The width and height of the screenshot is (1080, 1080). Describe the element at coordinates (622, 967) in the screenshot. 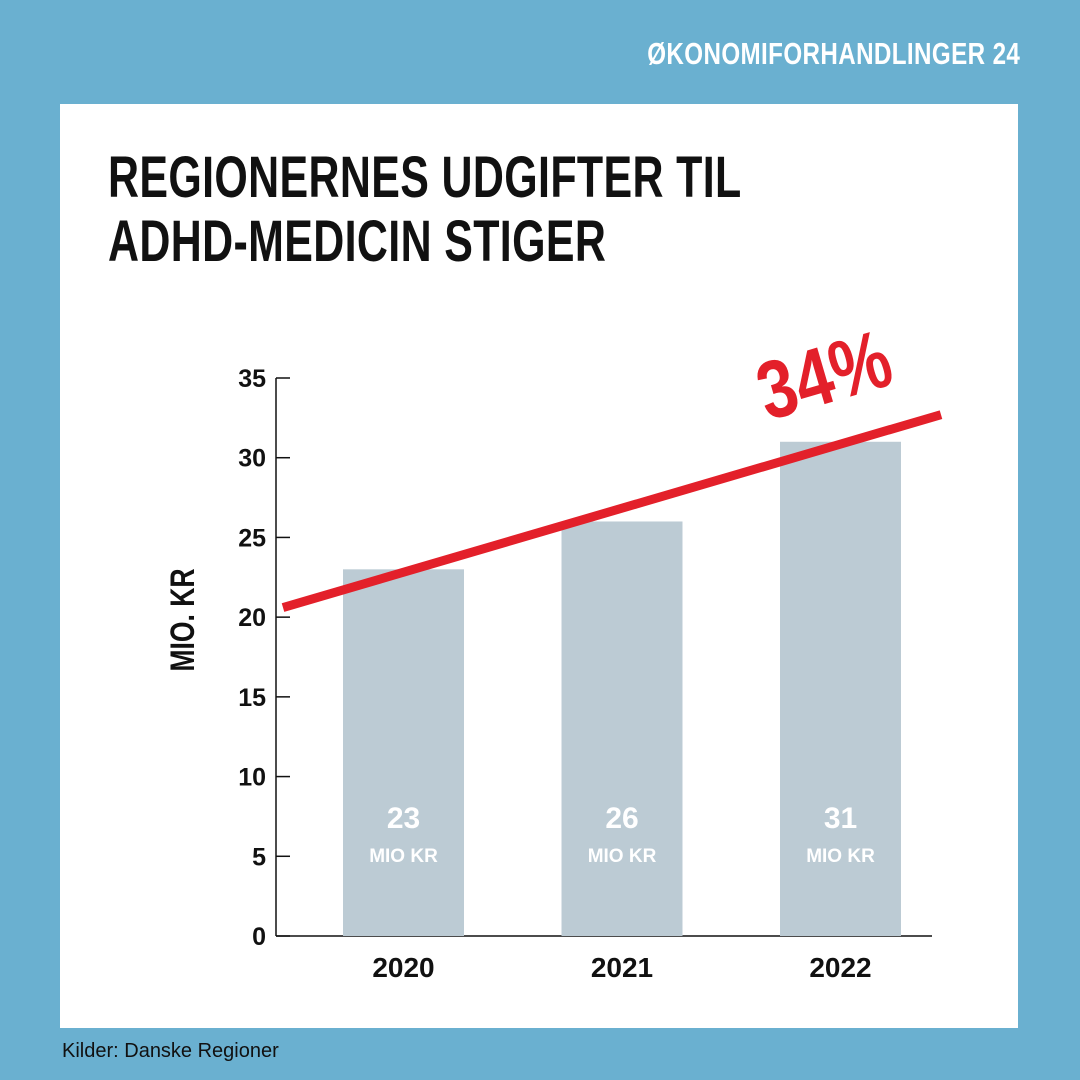

I see `x-tick-label: 2021` at that location.